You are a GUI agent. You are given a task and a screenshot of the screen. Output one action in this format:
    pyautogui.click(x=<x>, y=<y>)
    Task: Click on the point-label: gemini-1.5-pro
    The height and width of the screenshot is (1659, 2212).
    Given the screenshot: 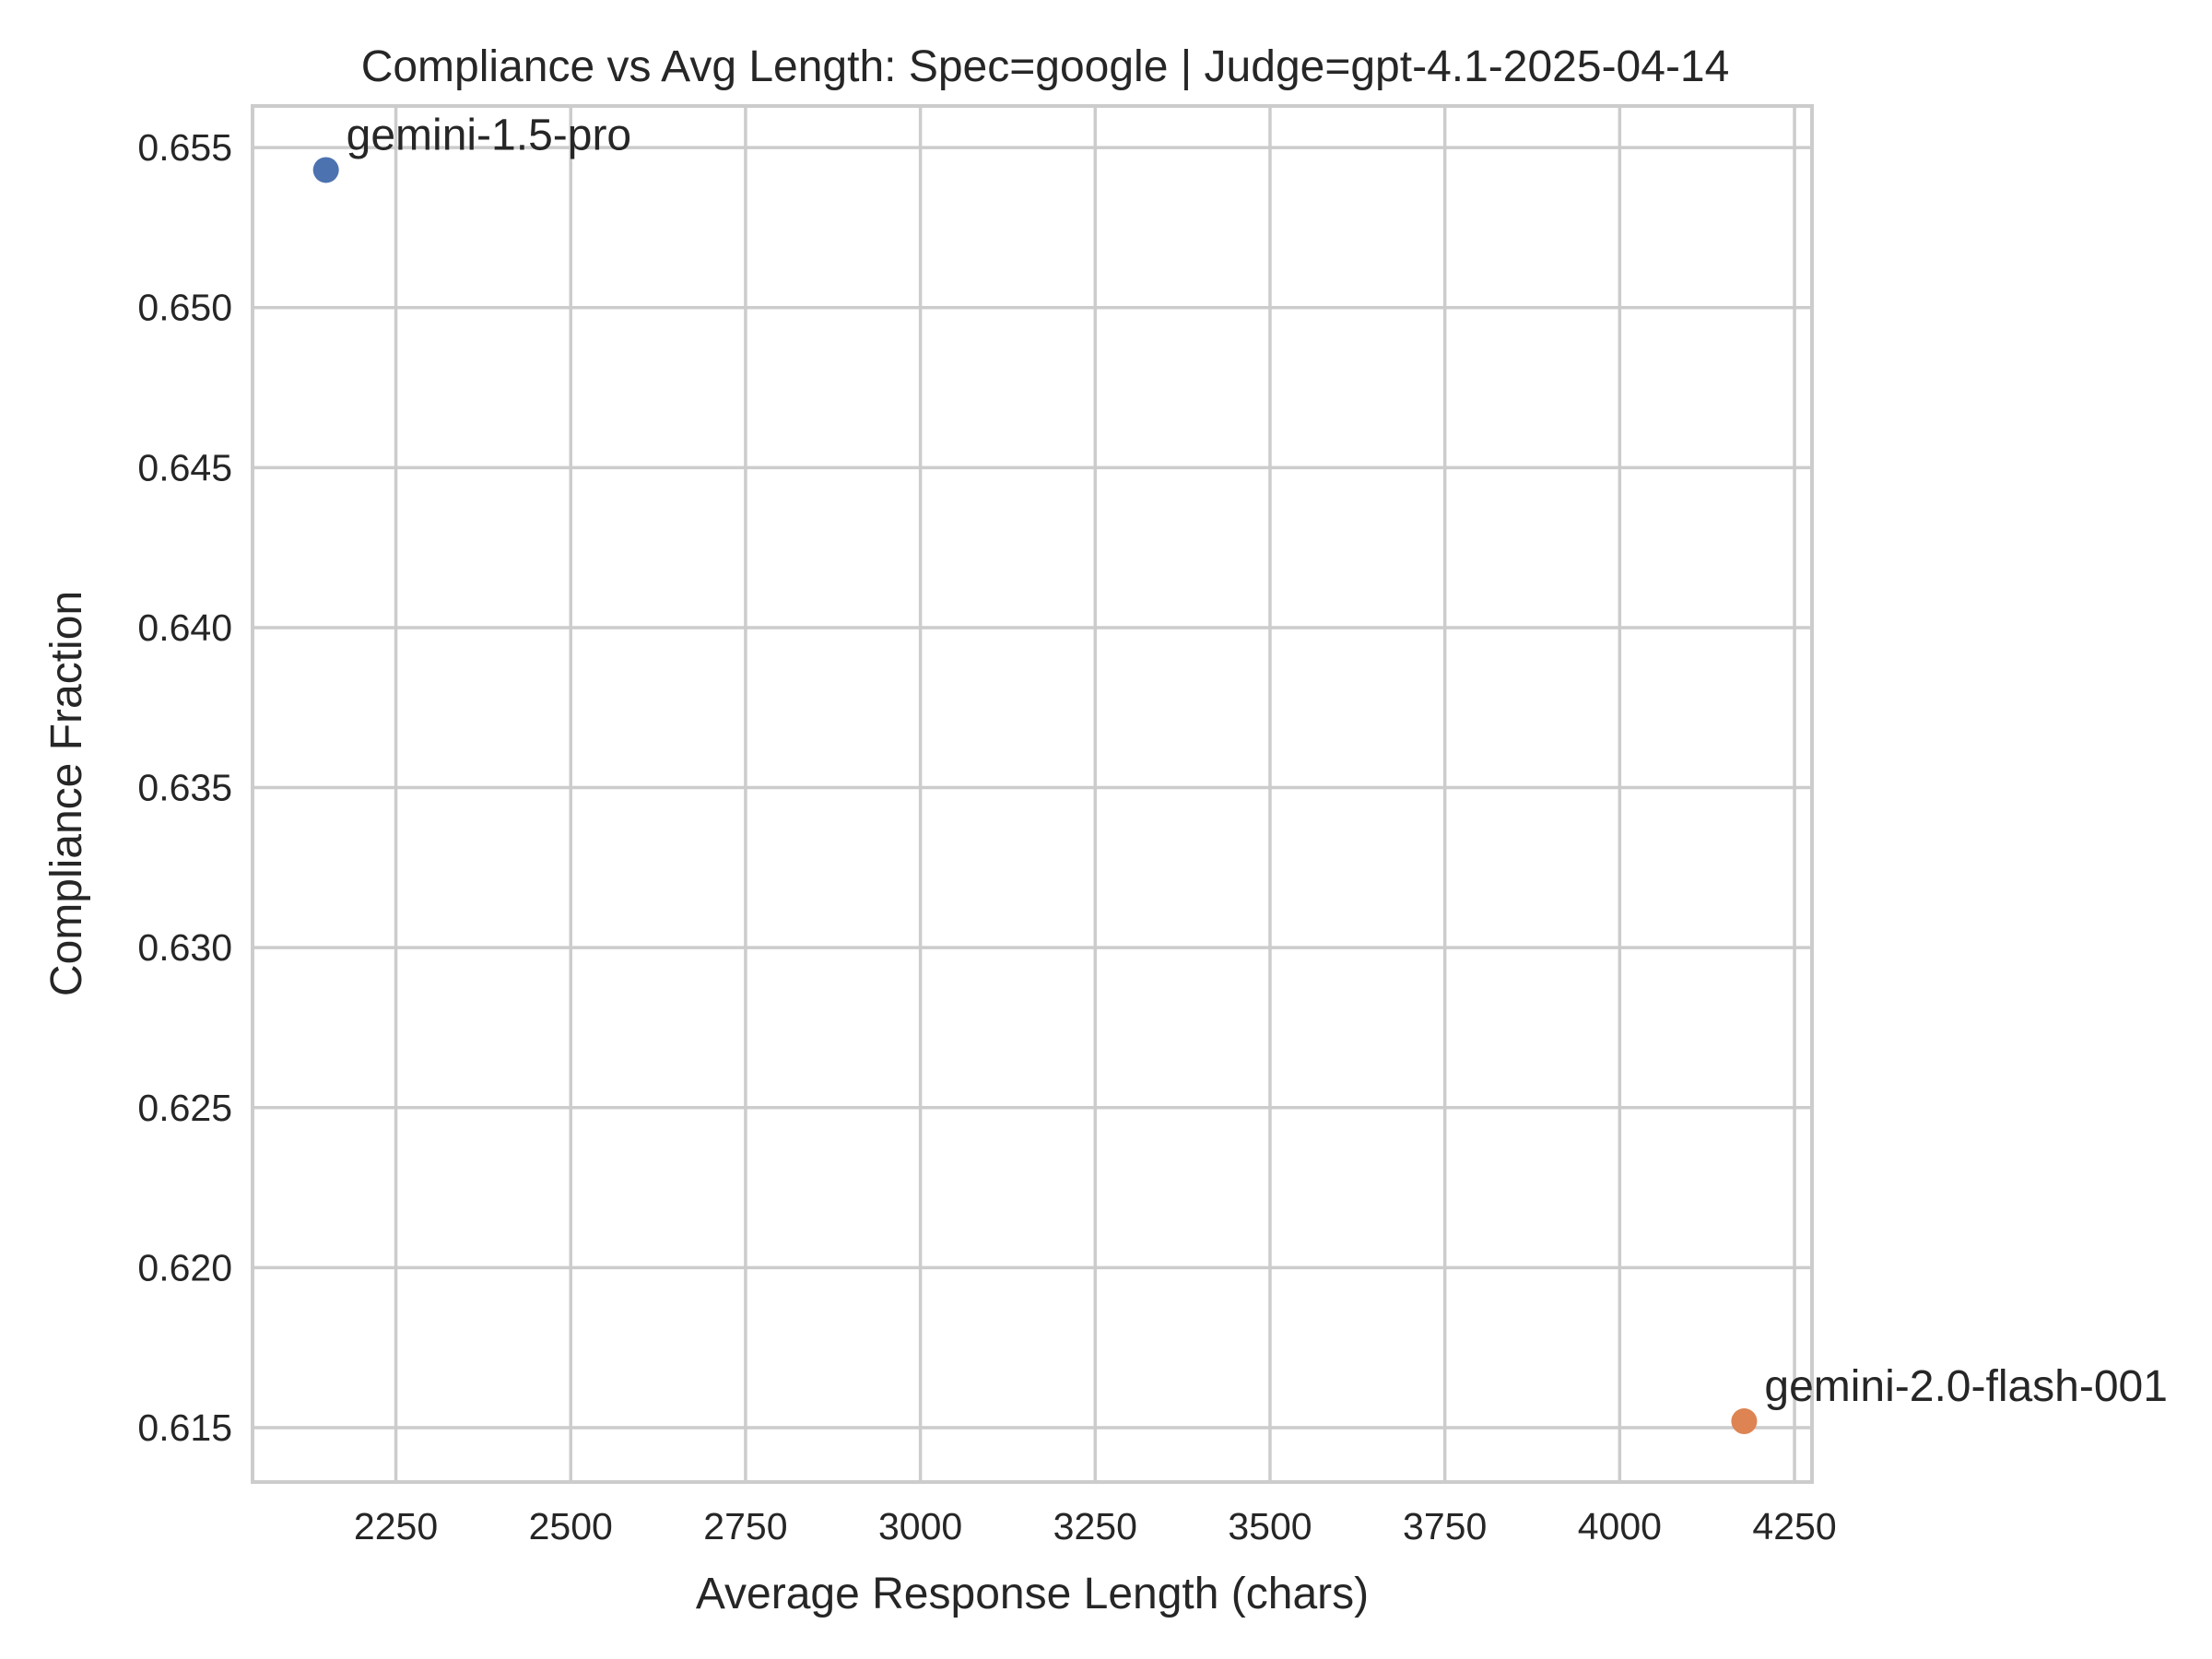 What is the action you would take?
    pyautogui.click(x=489, y=135)
    